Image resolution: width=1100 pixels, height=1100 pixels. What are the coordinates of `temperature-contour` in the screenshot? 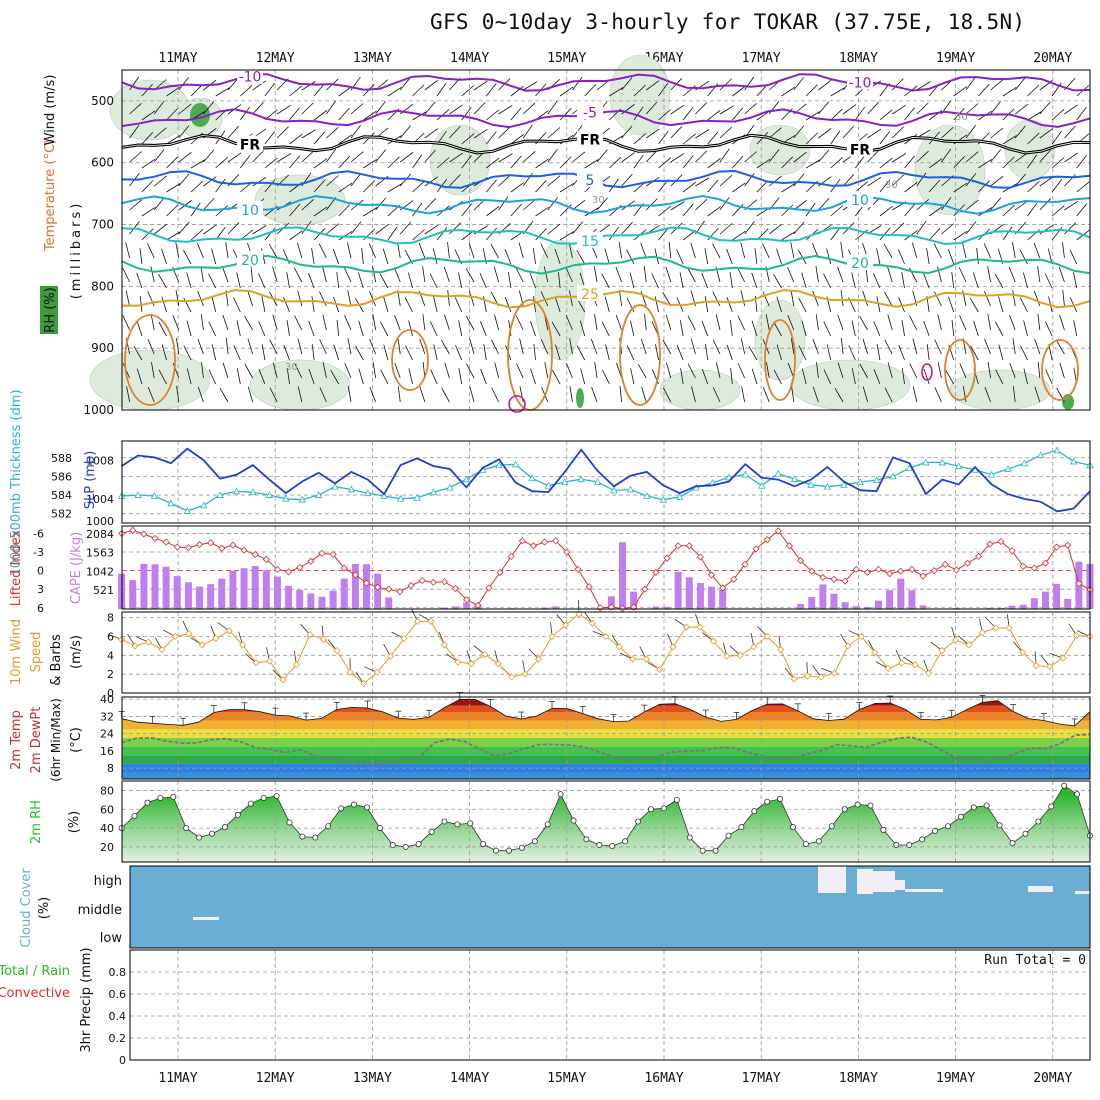 It's located at (606, 118).